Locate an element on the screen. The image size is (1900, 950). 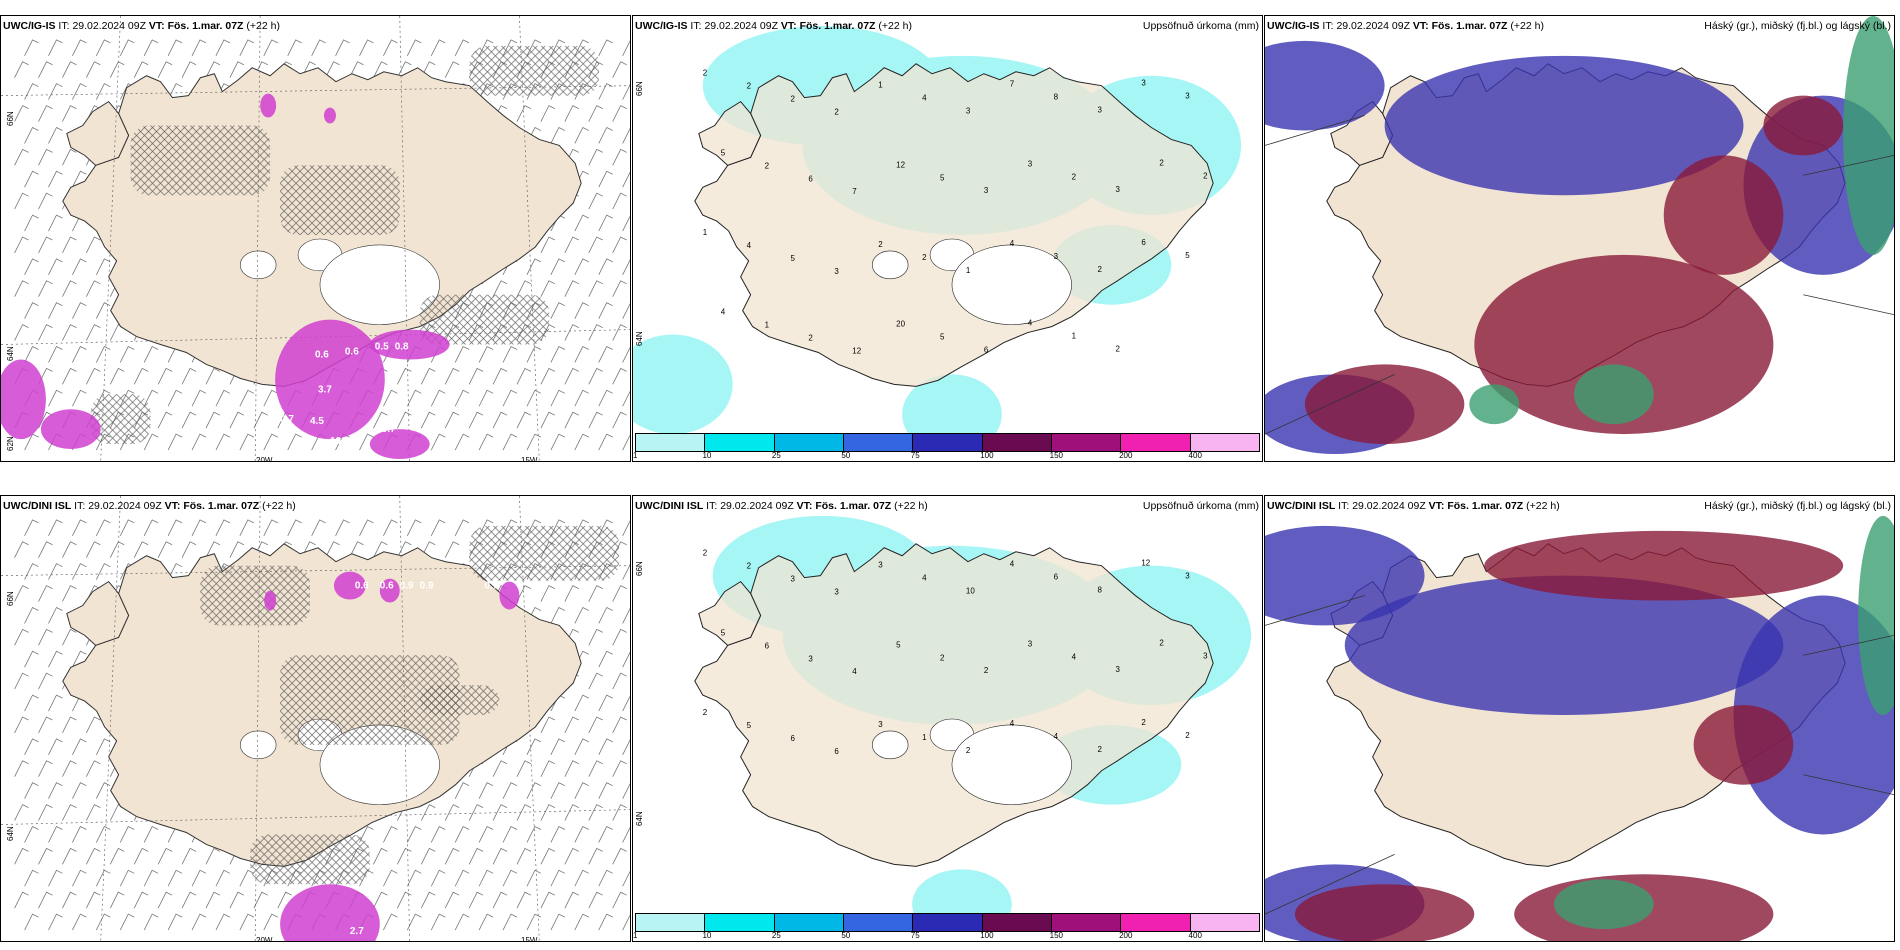
wind-value-label: 3.7 is located at coordinates (325, 389).